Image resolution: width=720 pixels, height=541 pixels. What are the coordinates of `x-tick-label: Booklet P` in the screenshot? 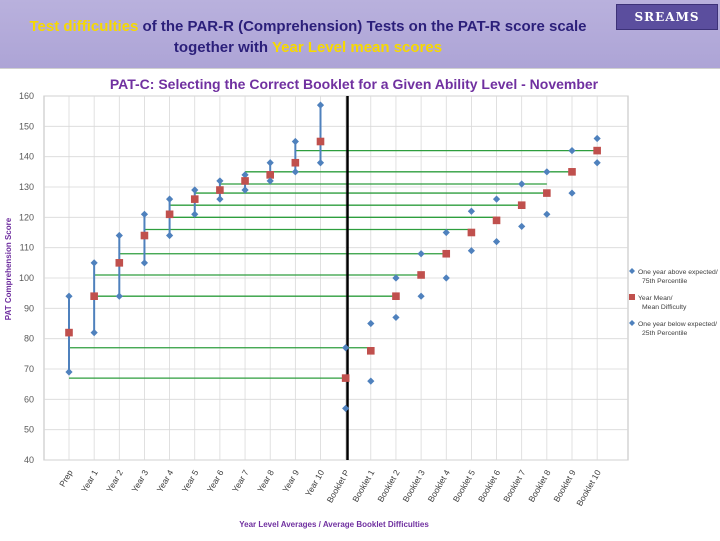 It's located at (338, 486).